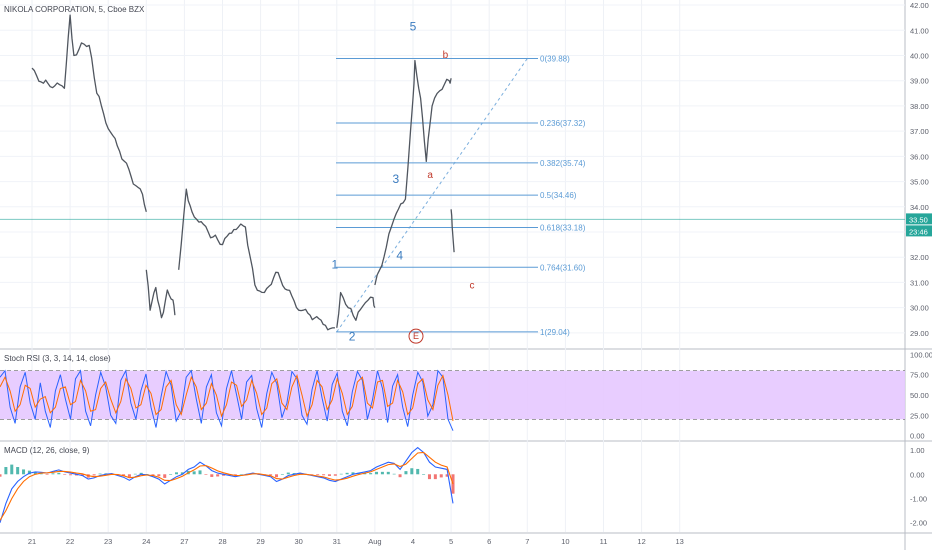 This screenshot has width=932, height=555. Describe the element at coordinates (222, 541) in the screenshot. I see `time-tick-label: 28` at that location.